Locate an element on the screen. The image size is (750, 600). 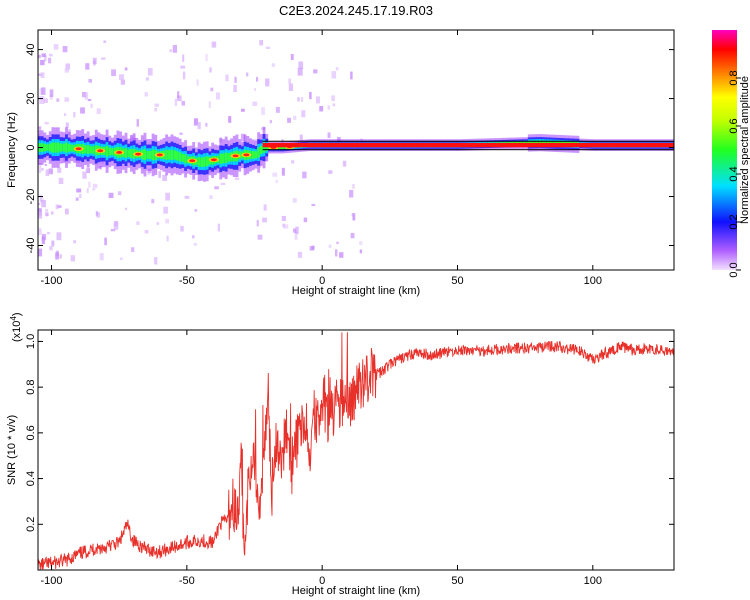
x-tick-label: -100 is located at coordinates (52, 581).